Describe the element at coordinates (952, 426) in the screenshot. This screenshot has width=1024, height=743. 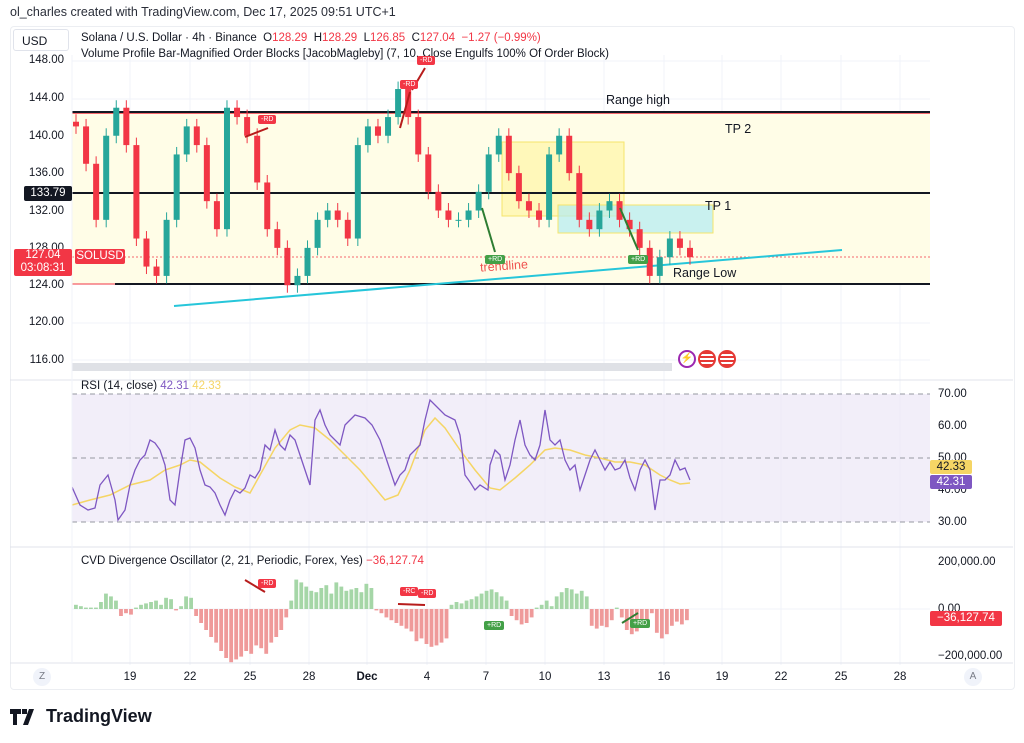
I see `rsi-tick: 60.00` at that location.